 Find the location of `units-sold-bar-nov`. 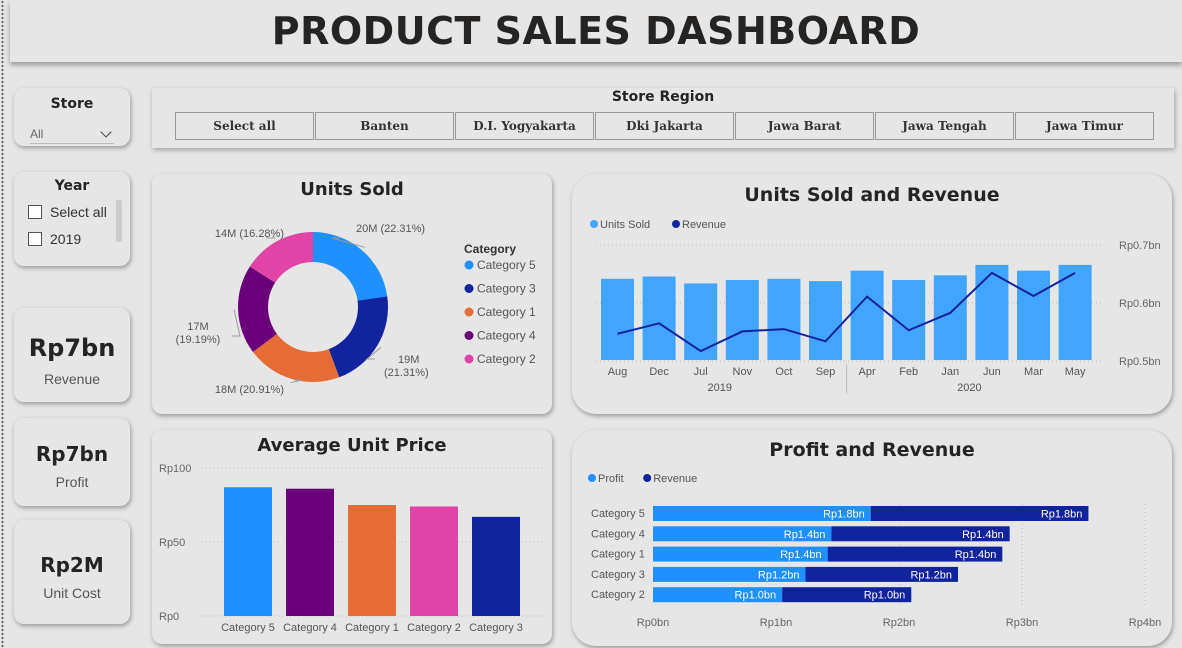

units-sold-bar-nov is located at coordinates (742, 319).